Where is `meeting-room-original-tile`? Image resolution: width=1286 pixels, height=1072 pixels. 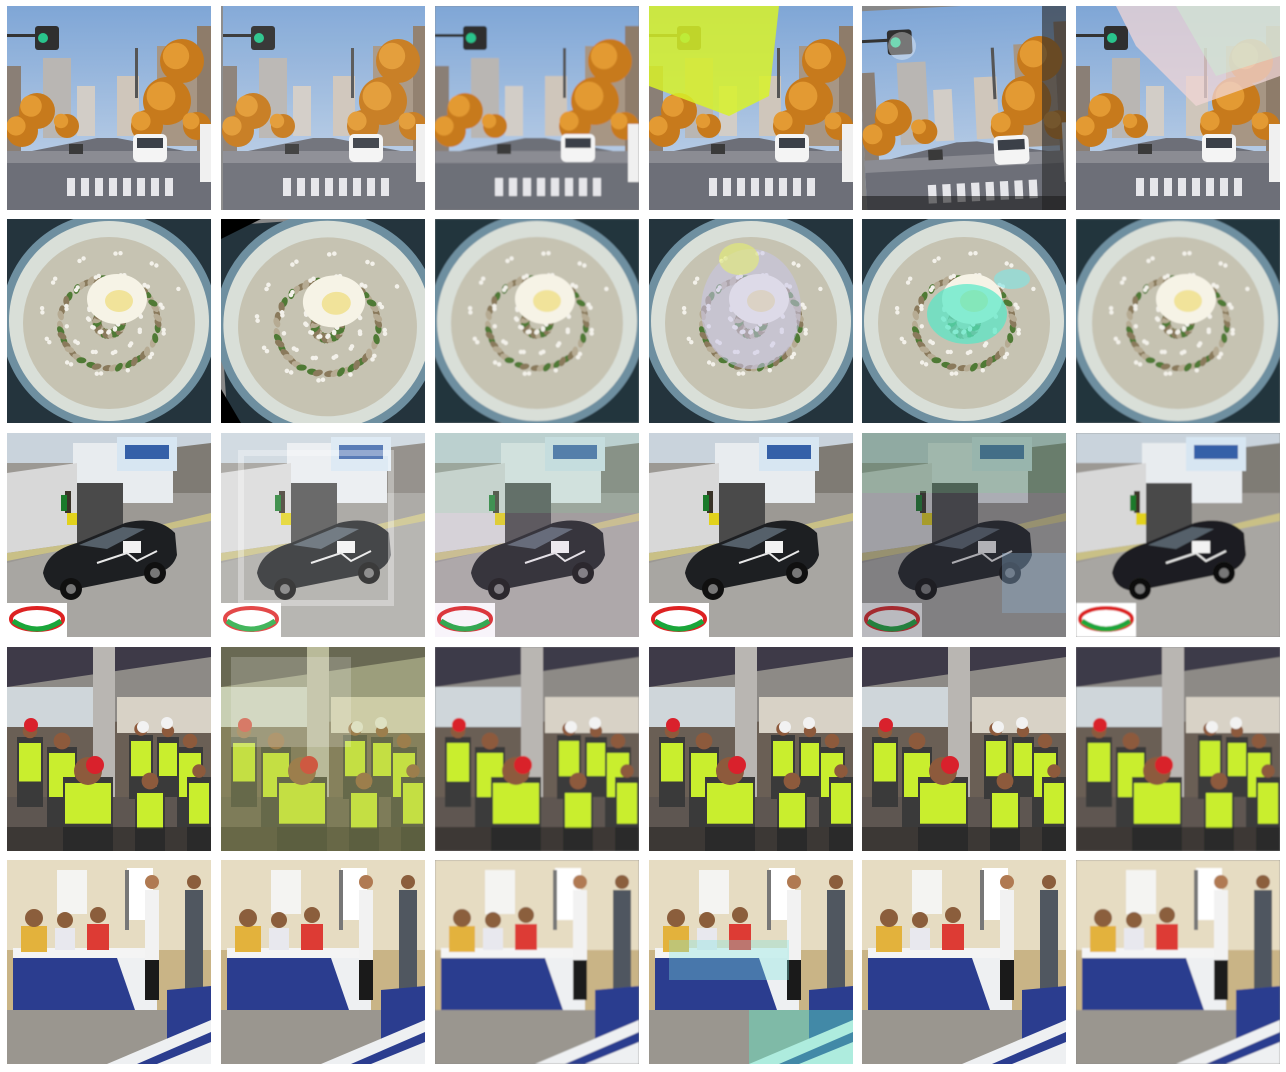
meeting-room-original-tile is located at coordinates (109, 962).